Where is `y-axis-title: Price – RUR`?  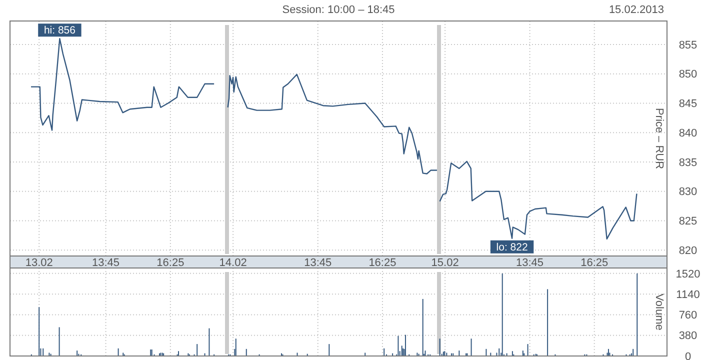 y-axis-title: Price – RUR is located at coordinates (659, 139).